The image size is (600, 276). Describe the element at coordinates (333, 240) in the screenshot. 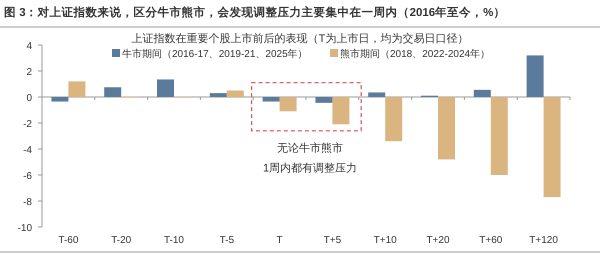

I see `x-tick-label: T+5` at that location.